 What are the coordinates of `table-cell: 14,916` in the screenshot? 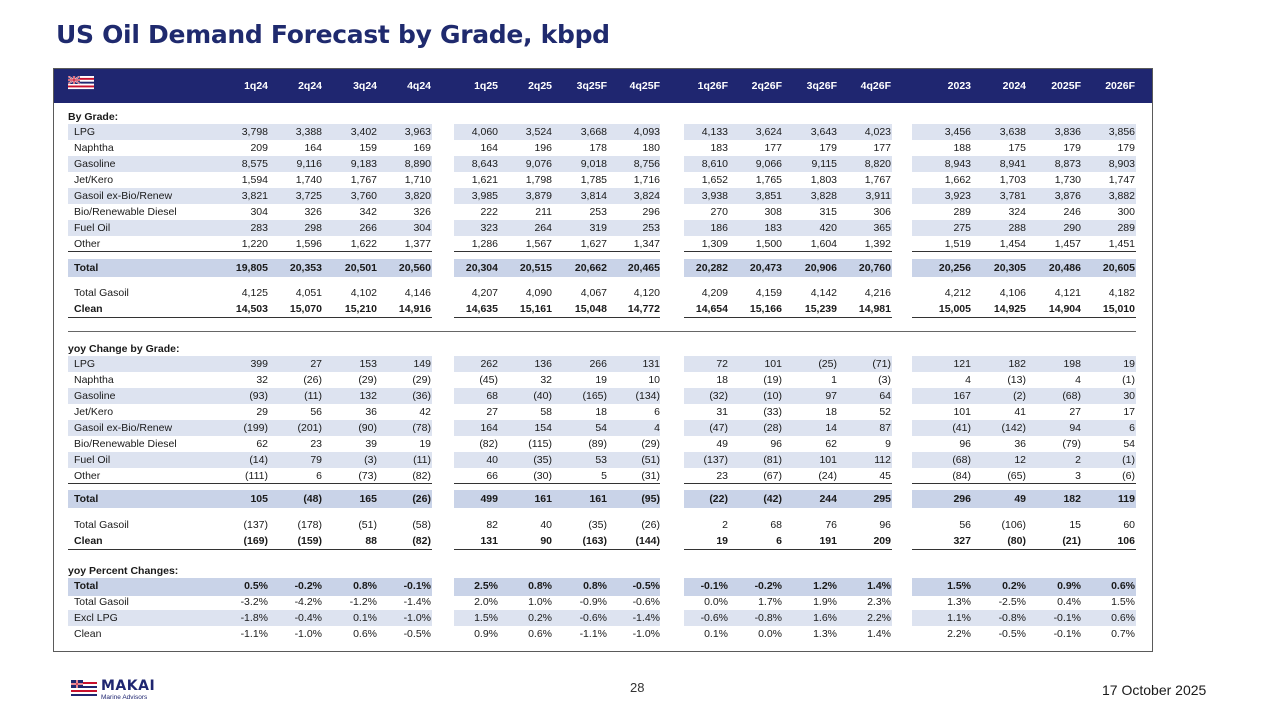 It's located at (414, 309).